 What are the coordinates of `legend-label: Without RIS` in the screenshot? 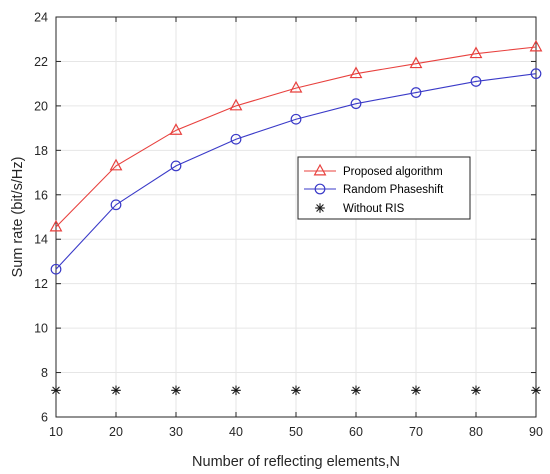 It's located at (374, 209).